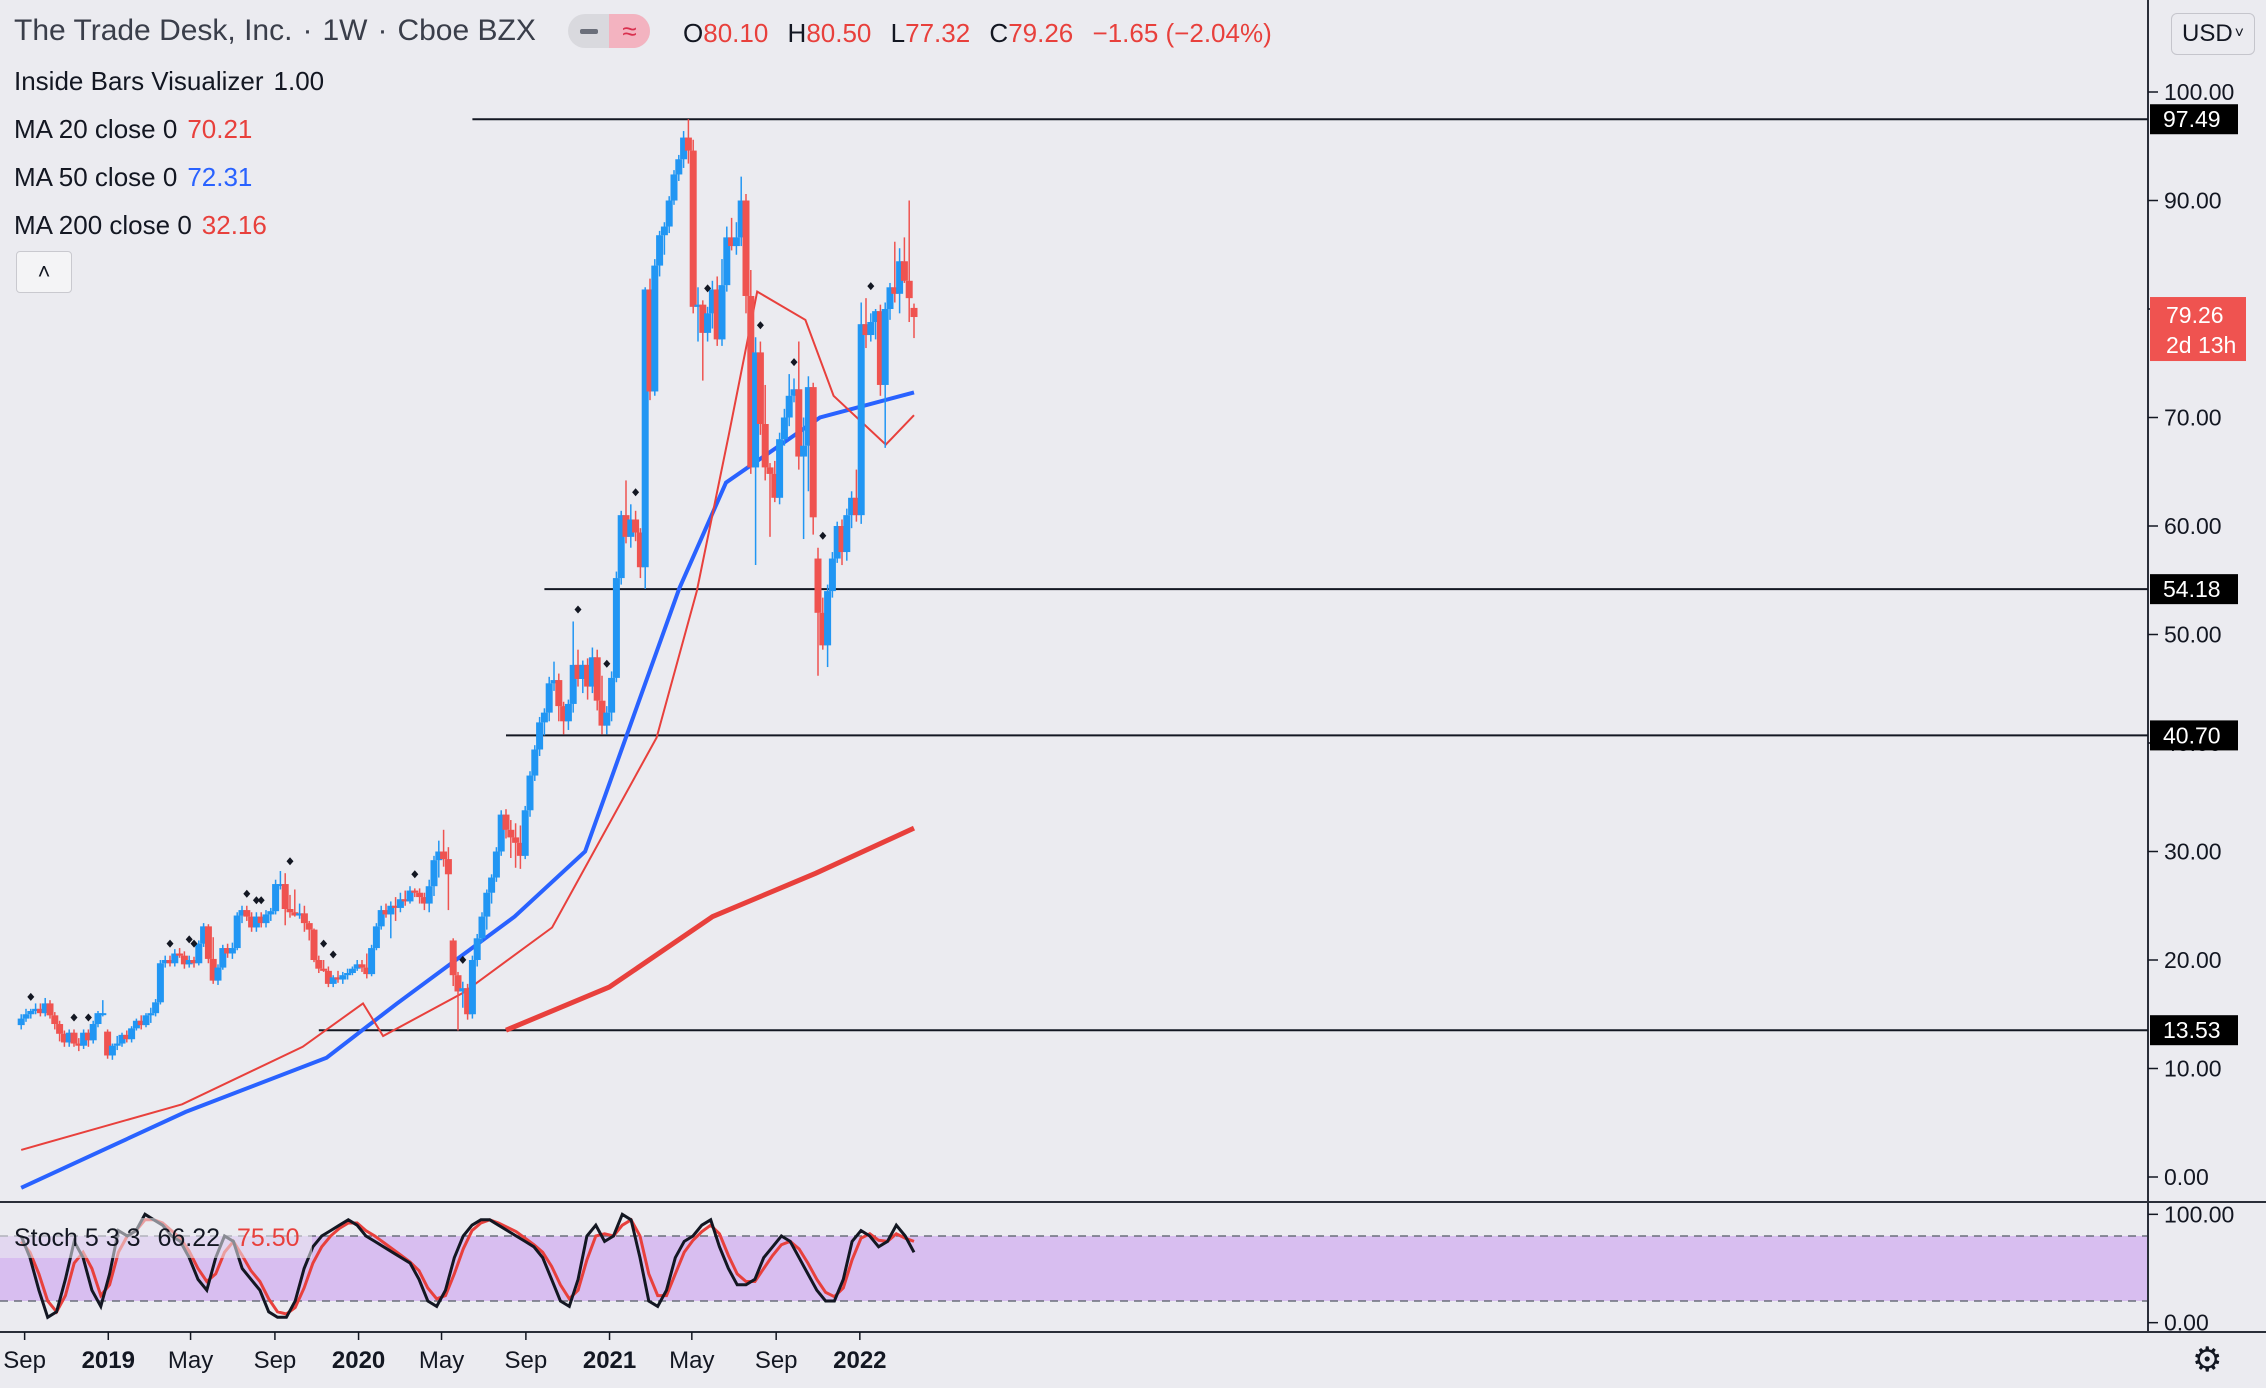  I want to click on mode-toggle: ≈, so click(609, 31).